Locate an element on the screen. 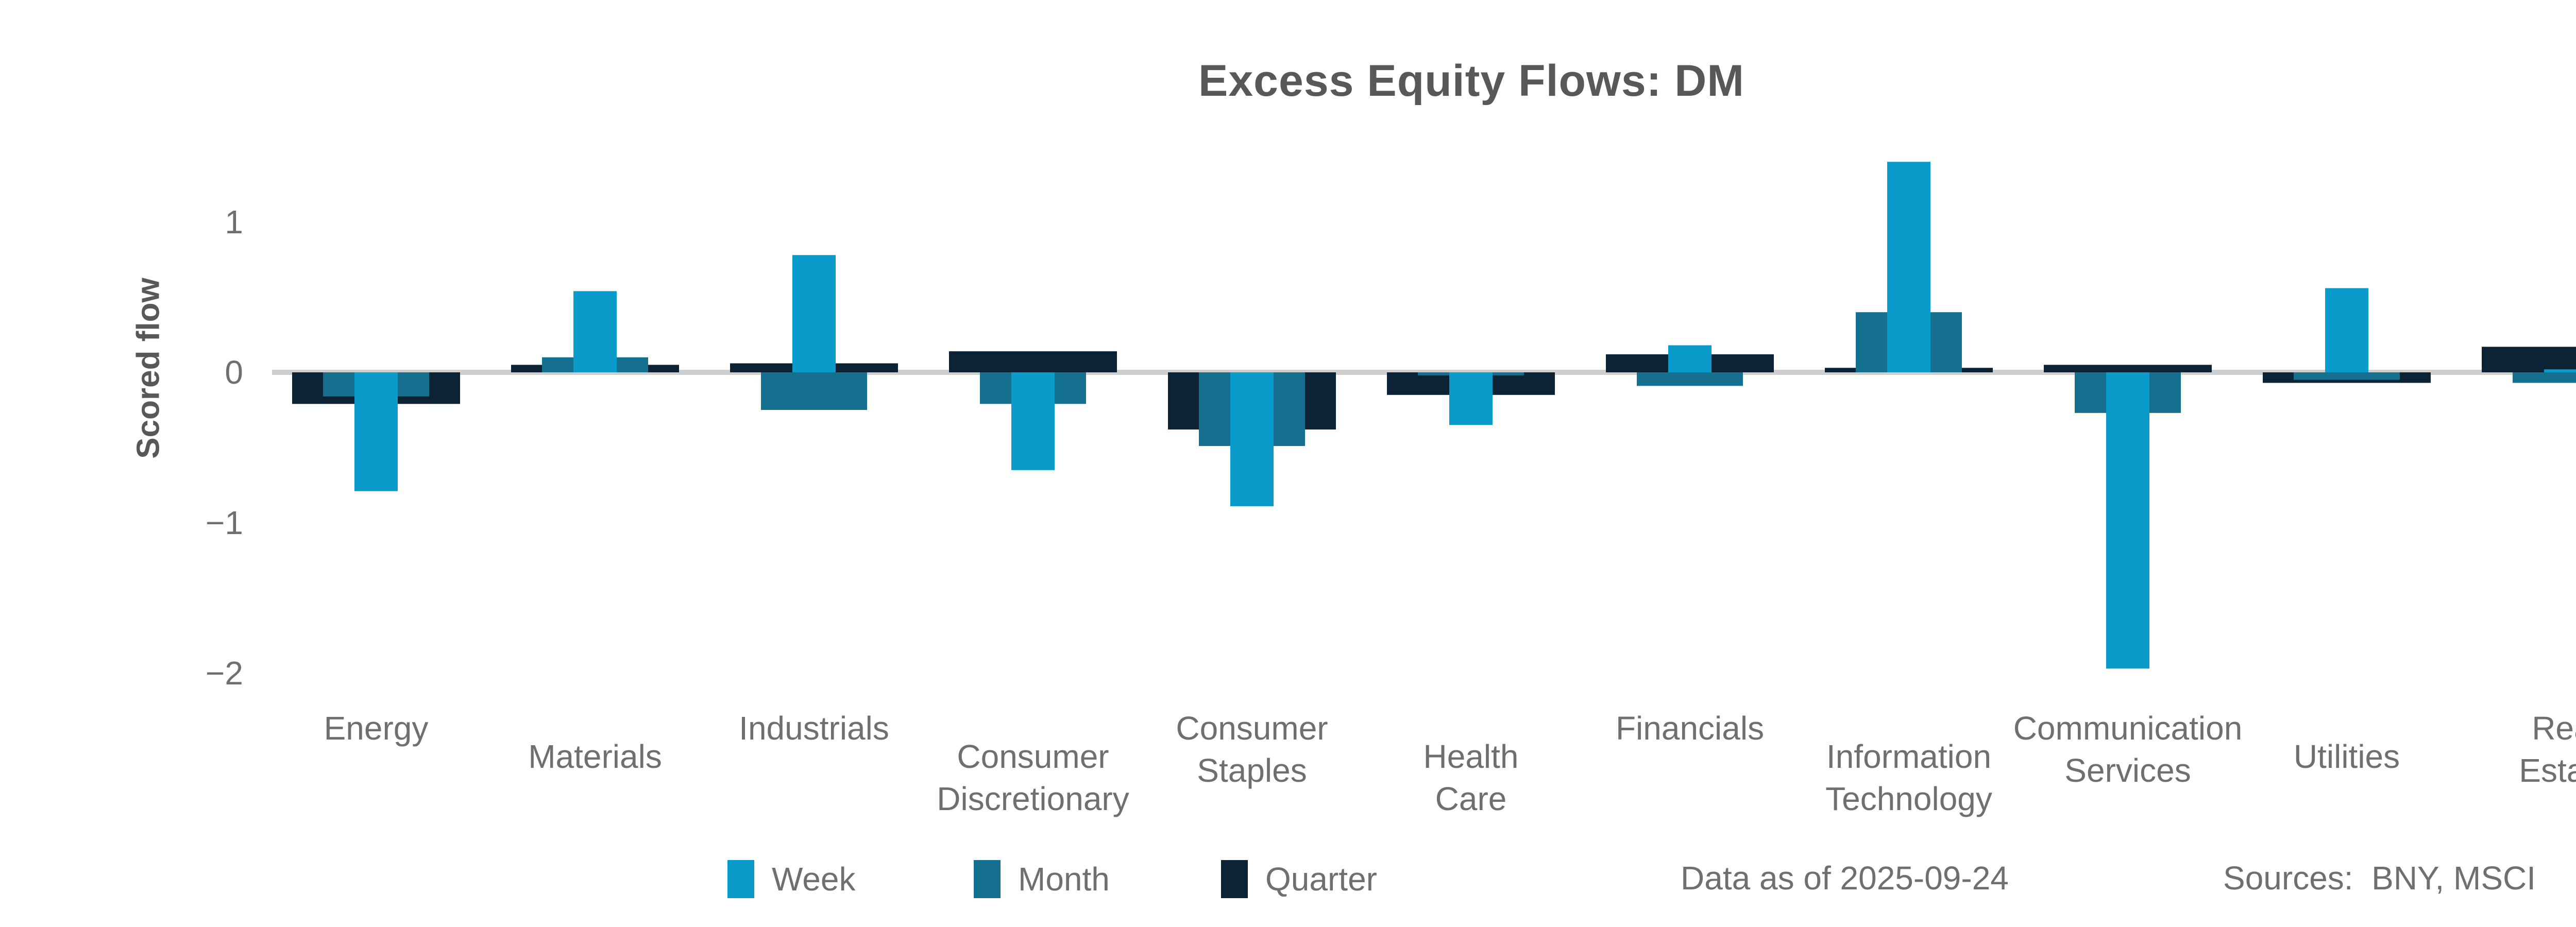  bar-quarter-consumer-discretionary is located at coordinates (1033, 361).